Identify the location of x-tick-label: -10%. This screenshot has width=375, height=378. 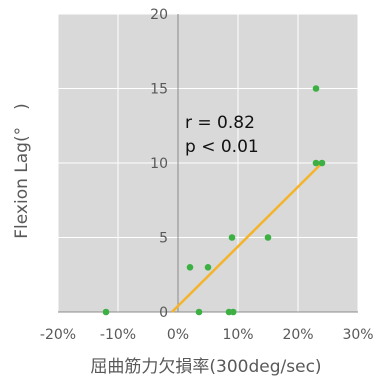
(118, 335).